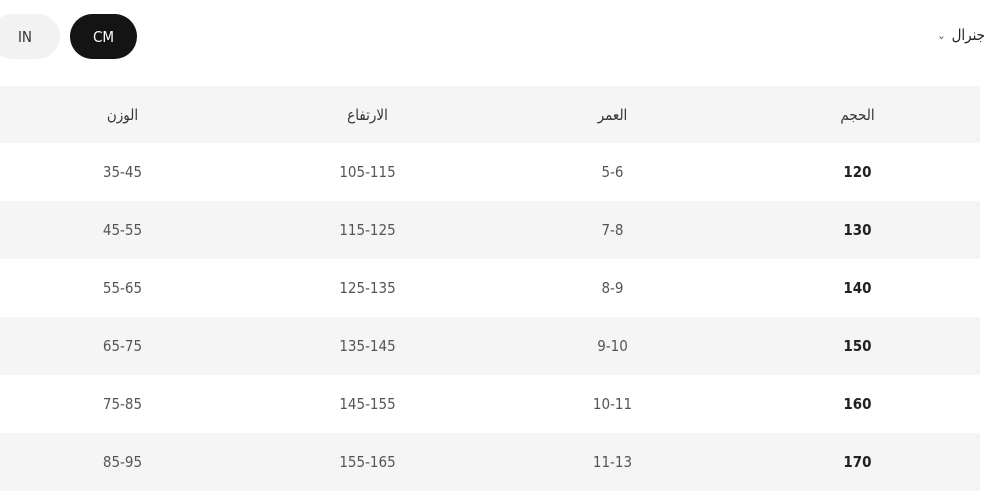 The height and width of the screenshot is (491, 1000). Describe the element at coordinates (612, 404) in the screenshot. I see `cell-age: 10-11` at that location.